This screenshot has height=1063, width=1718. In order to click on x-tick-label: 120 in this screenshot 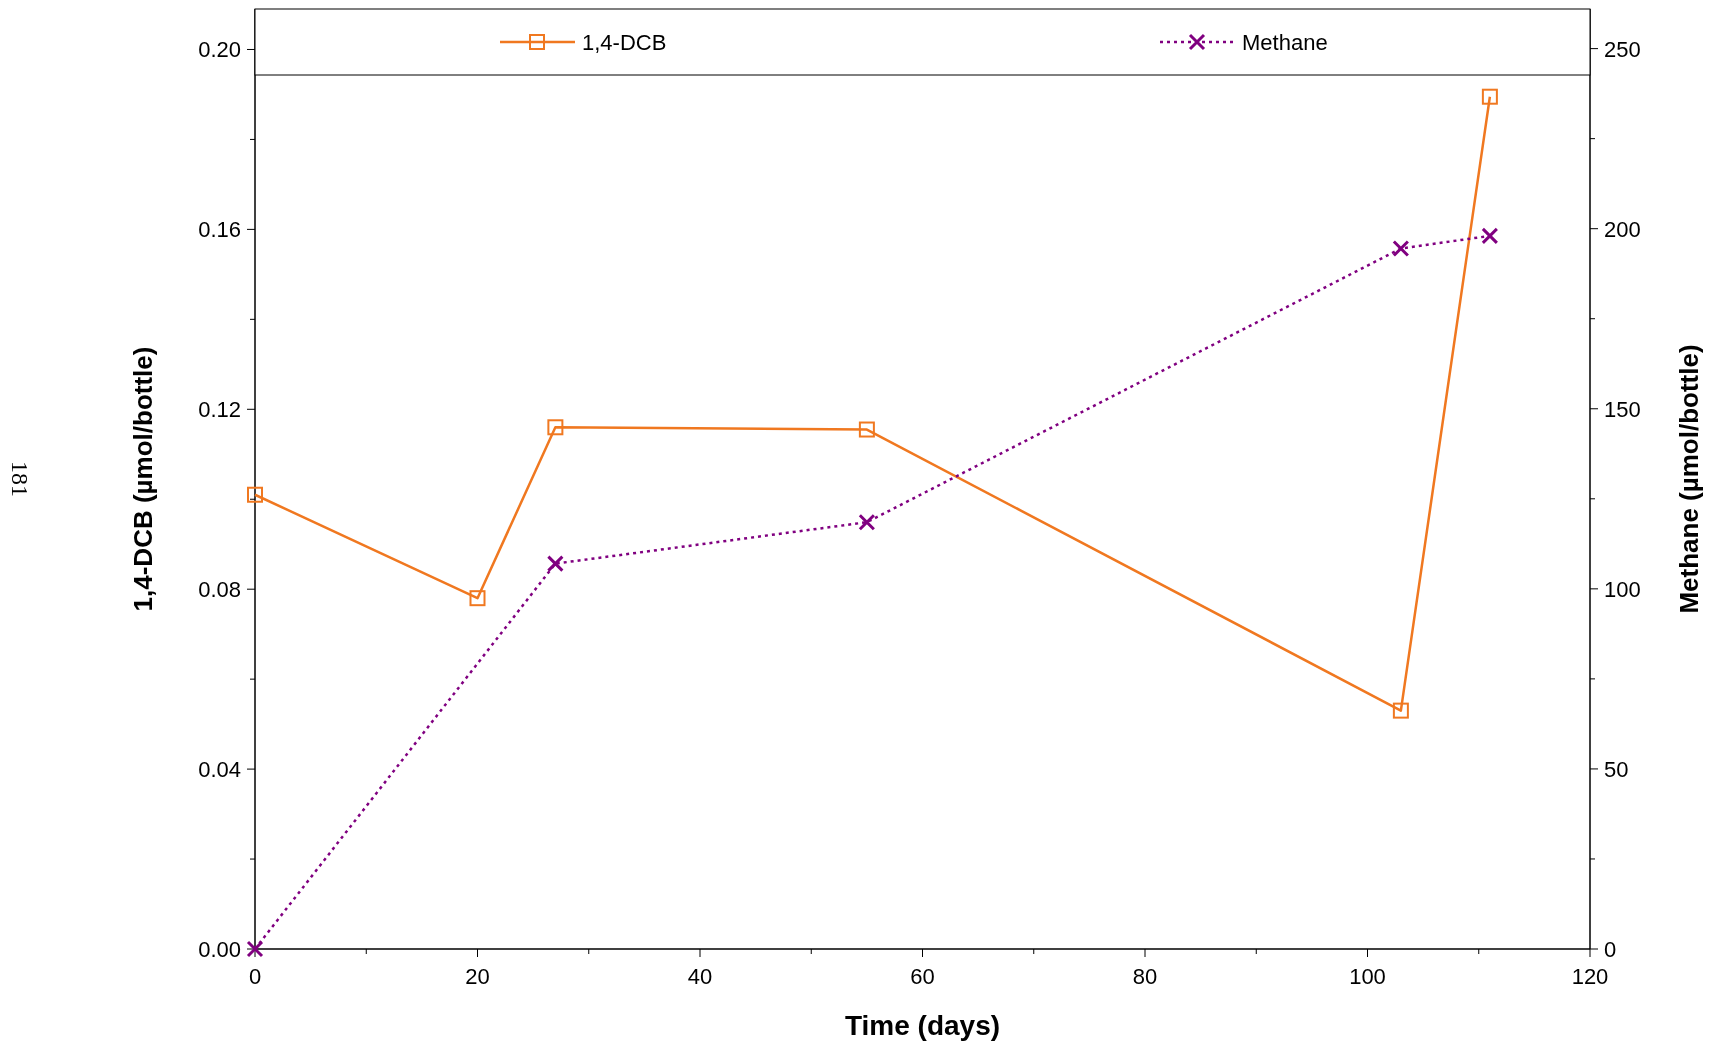, I will do `click(1590, 976)`.